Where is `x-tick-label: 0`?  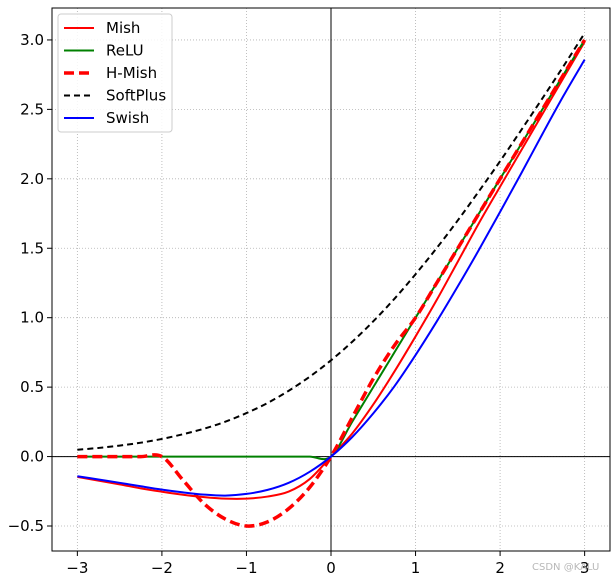 x-tick-label: 0 is located at coordinates (331, 568).